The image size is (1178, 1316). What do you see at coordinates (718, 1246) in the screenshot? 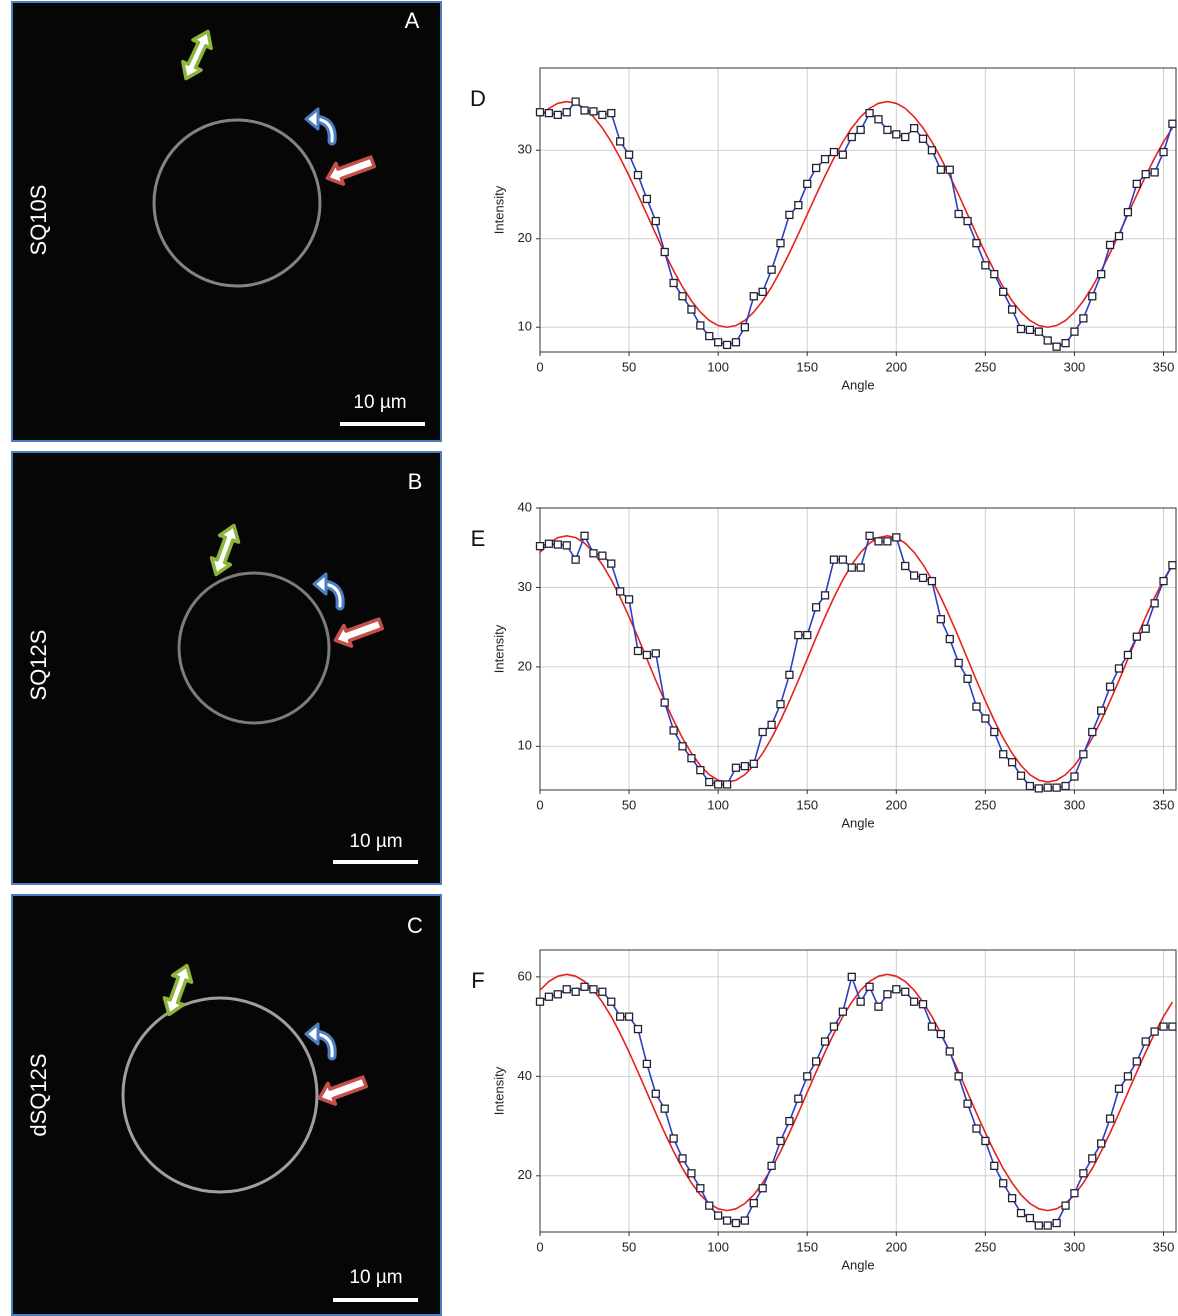
I see `x-tick-label: 100` at bounding box center [718, 1246].